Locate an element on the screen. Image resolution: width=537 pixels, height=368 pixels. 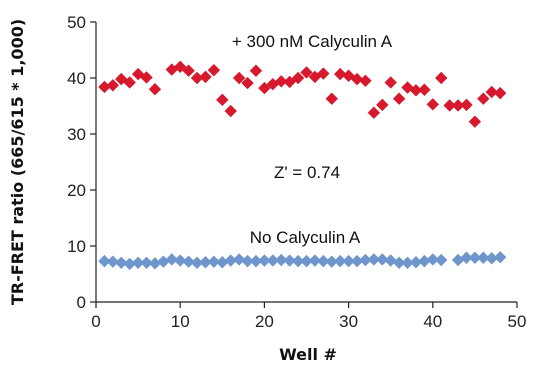
x-tick-label: 20 is located at coordinates (264, 321).